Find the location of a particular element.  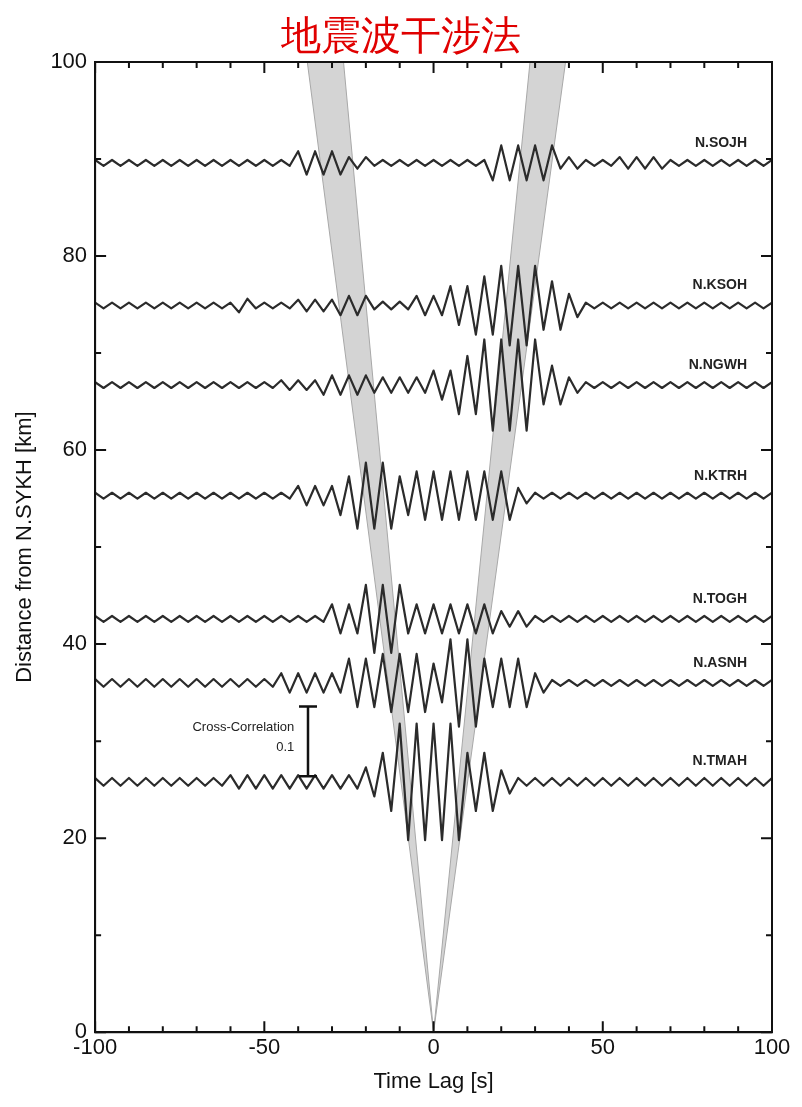

x-tick-label: -50 is located at coordinates (264, 1047).